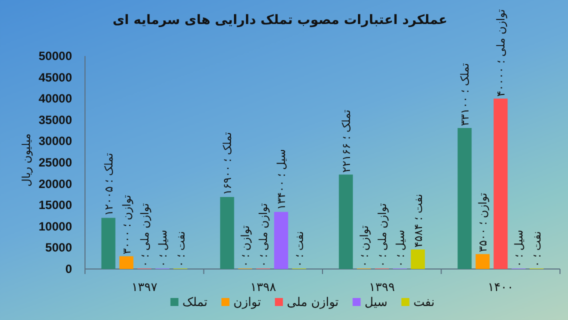 The image size is (568, 320). I want to click on data-label: تملک ؛ ۳۳۱۰۰, so click(465, 94).